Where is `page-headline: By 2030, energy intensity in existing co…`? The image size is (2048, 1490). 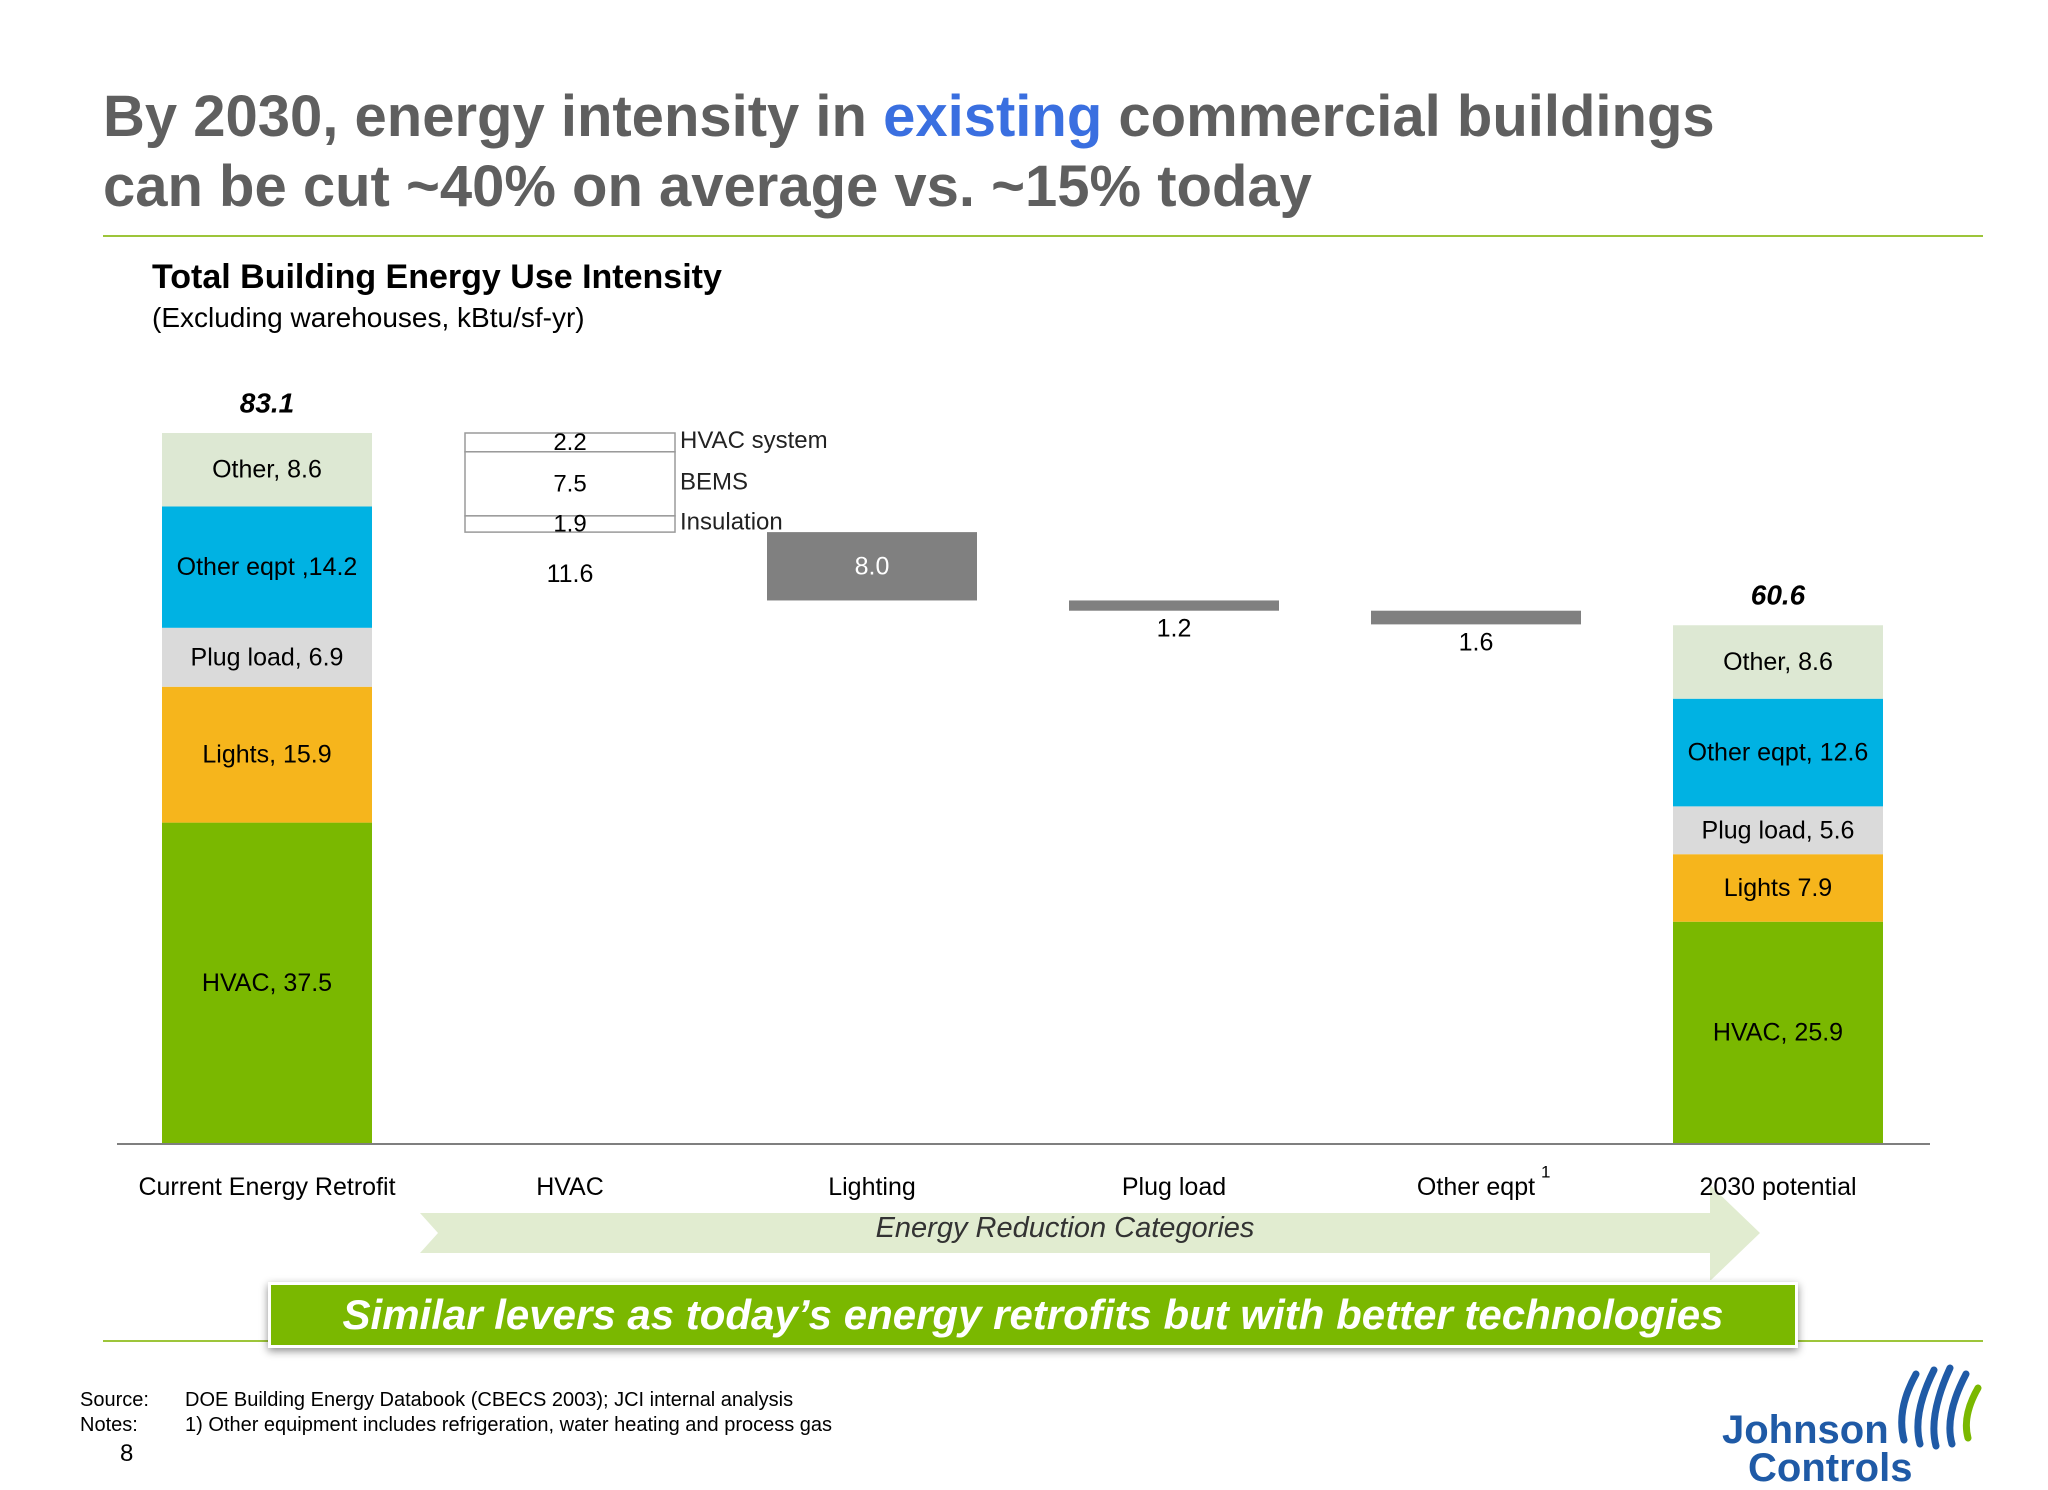
page-headline: By 2030, energy intensity in existing co… is located at coordinates (1033, 152).